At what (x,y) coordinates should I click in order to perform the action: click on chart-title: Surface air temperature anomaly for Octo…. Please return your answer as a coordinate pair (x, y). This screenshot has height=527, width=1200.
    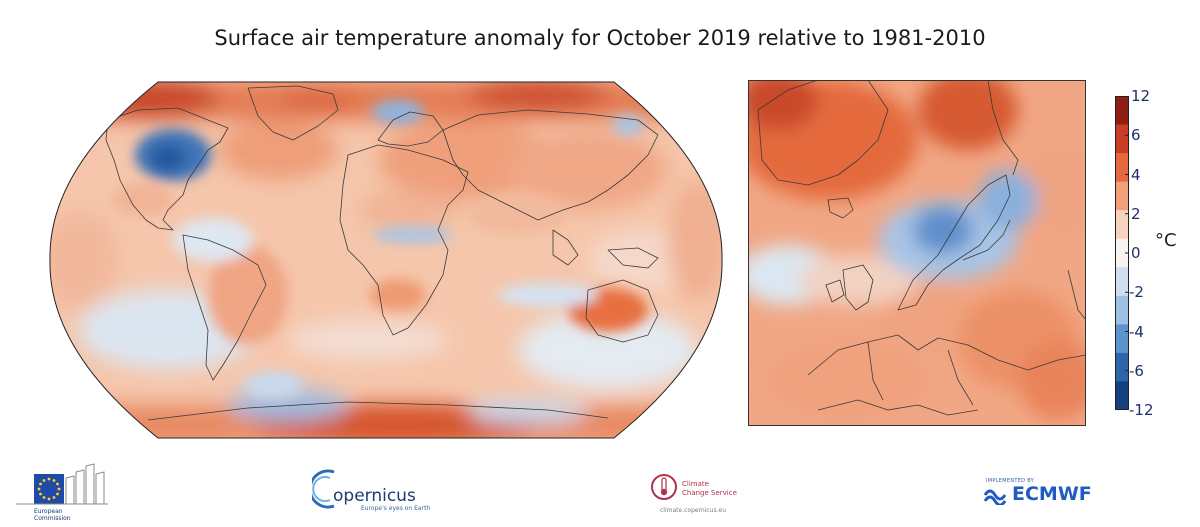
    Looking at the image, I should click on (600, 38).